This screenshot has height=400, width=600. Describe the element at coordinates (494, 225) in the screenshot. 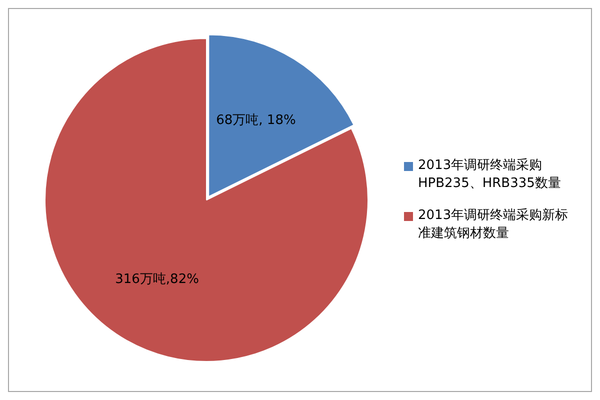

I see `legend-label: 2013年调研终端采购新标准建筑钢材数量` at that location.